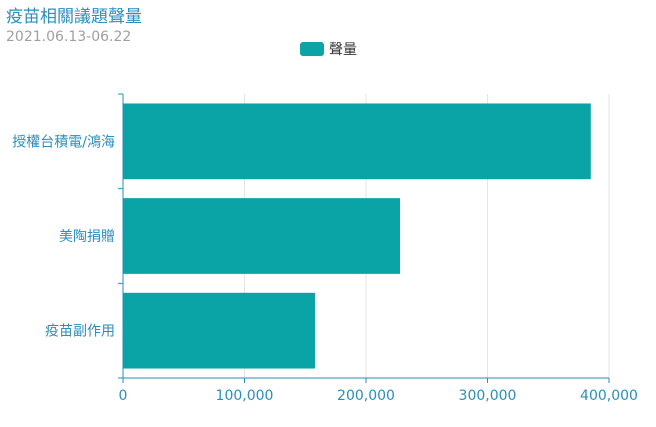 This screenshot has height=427, width=656. What do you see at coordinates (609, 396) in the screenshot?
I see `x-tick-label: 400,000` at bounding box center [609, 396].